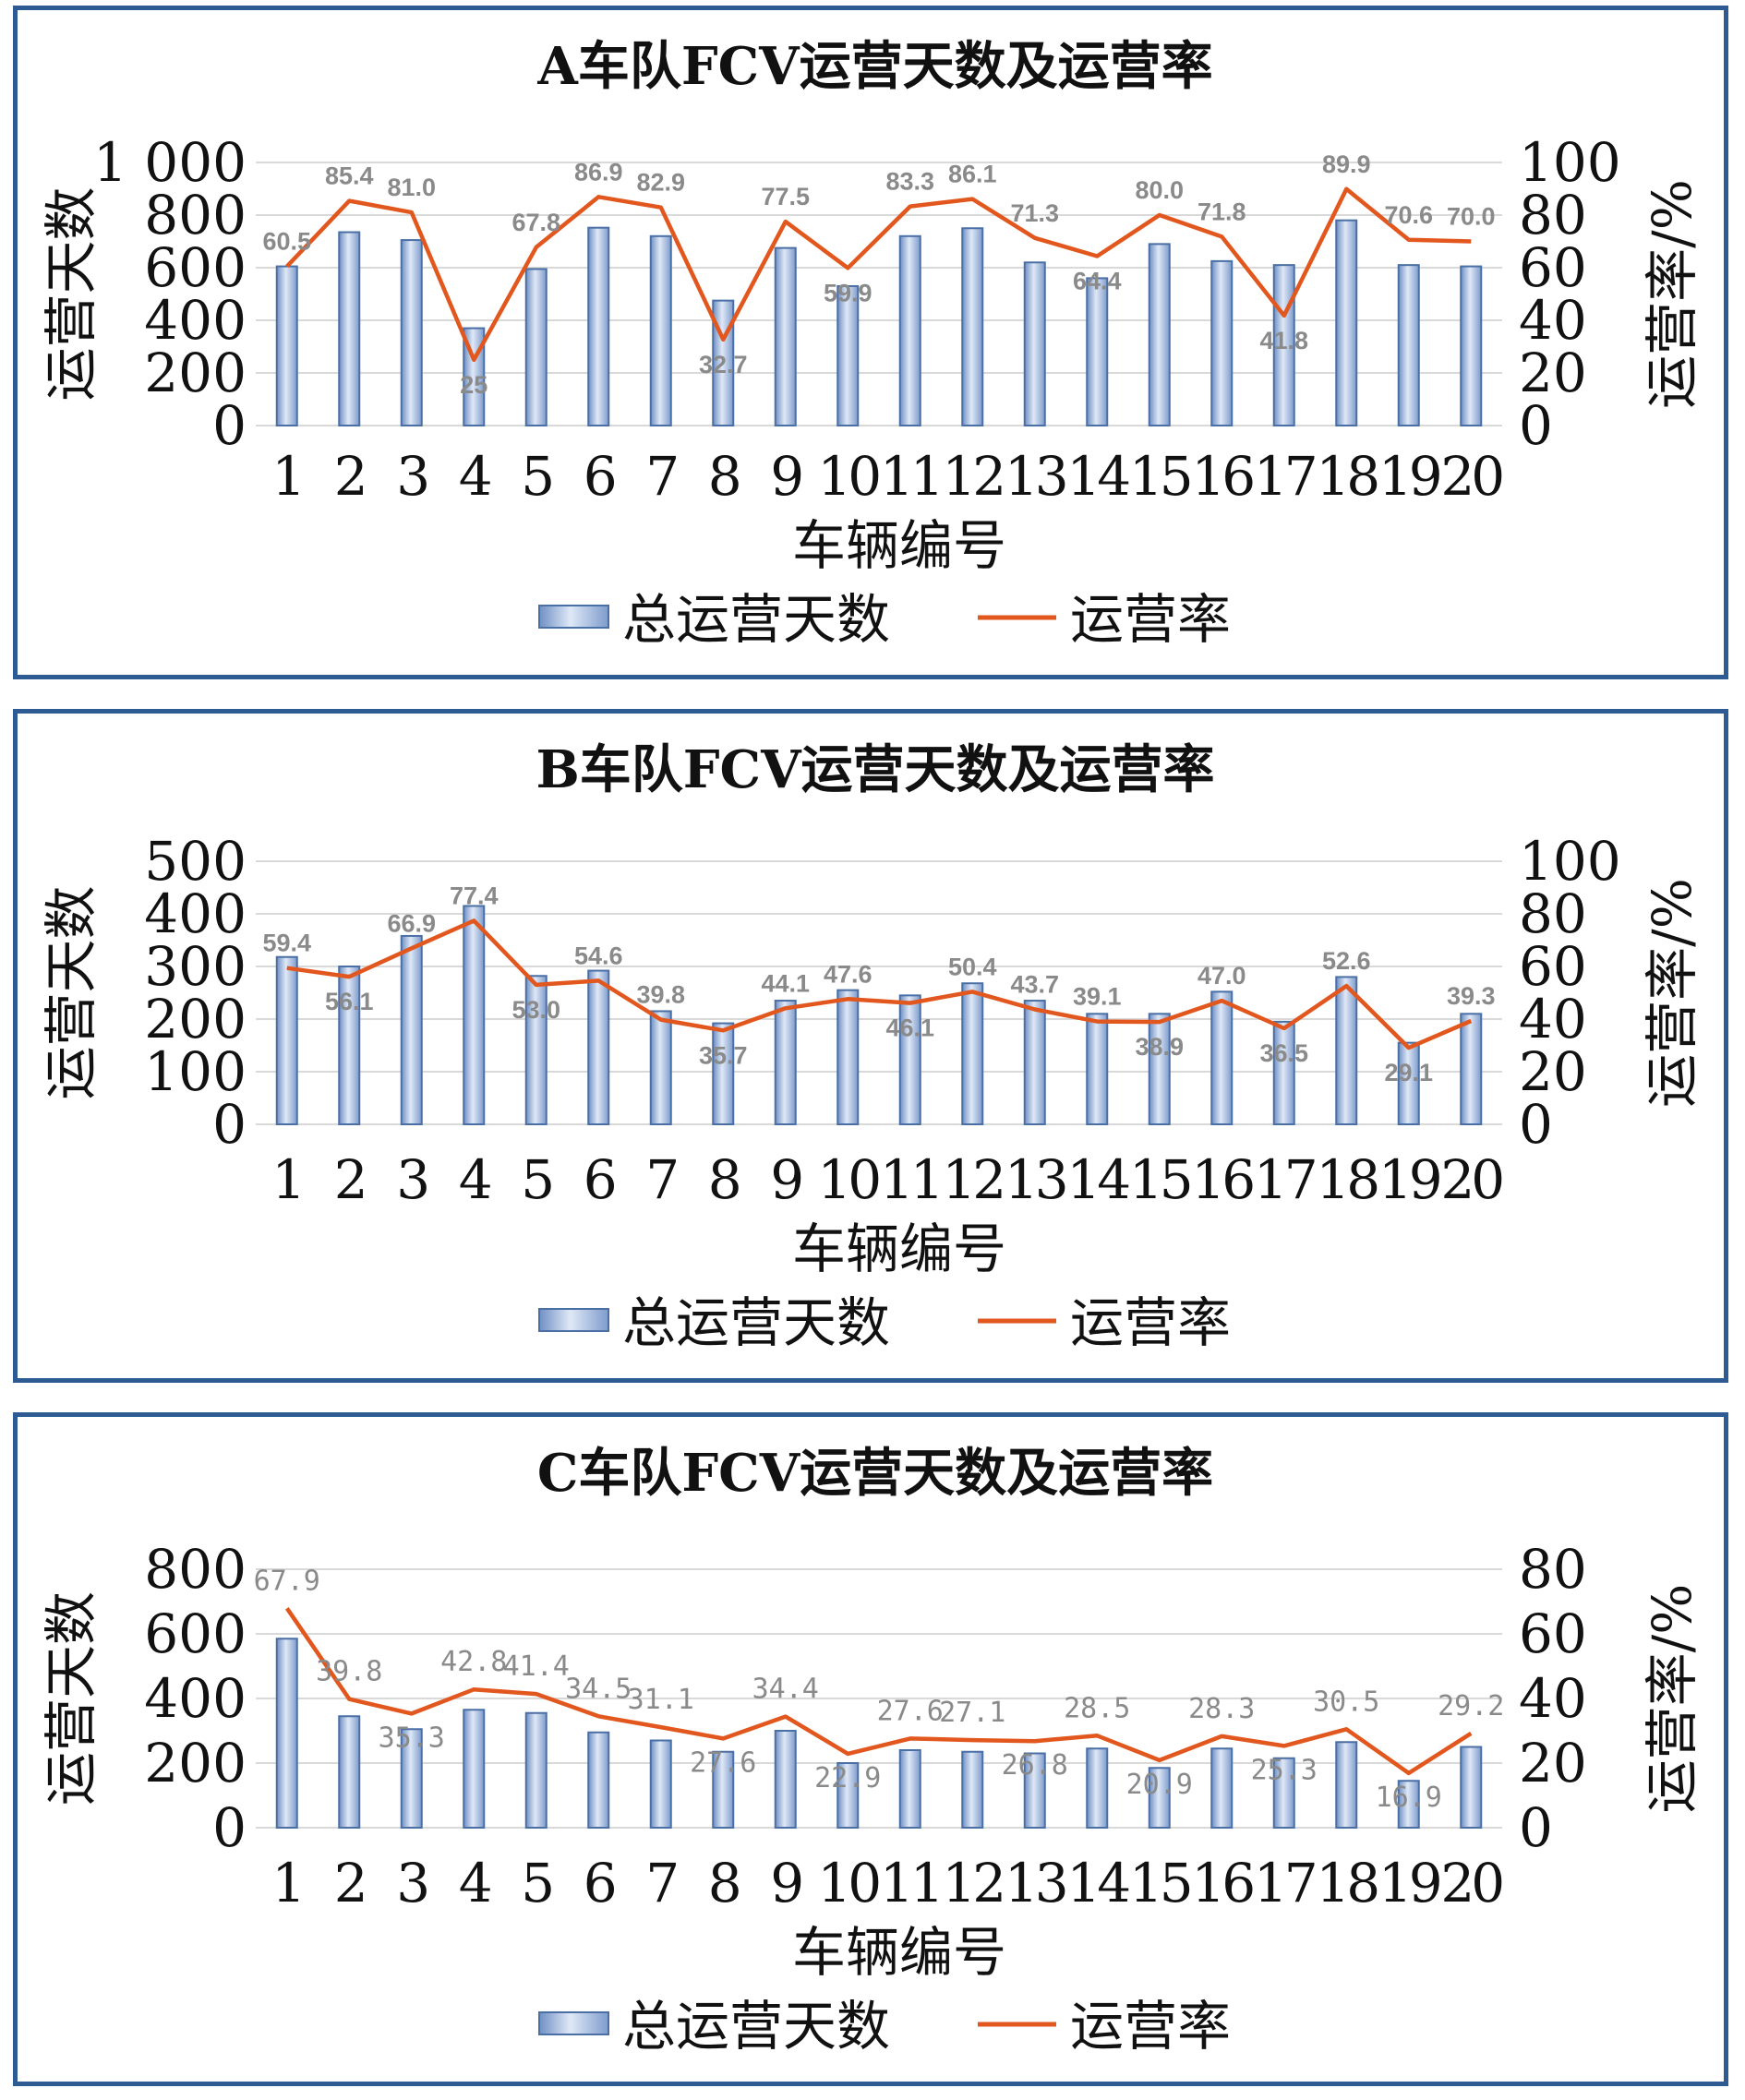  Describe the element at coordinates (756, 619) in the screenshot. I see `legend-label-bar: 总运营天数` at that location.